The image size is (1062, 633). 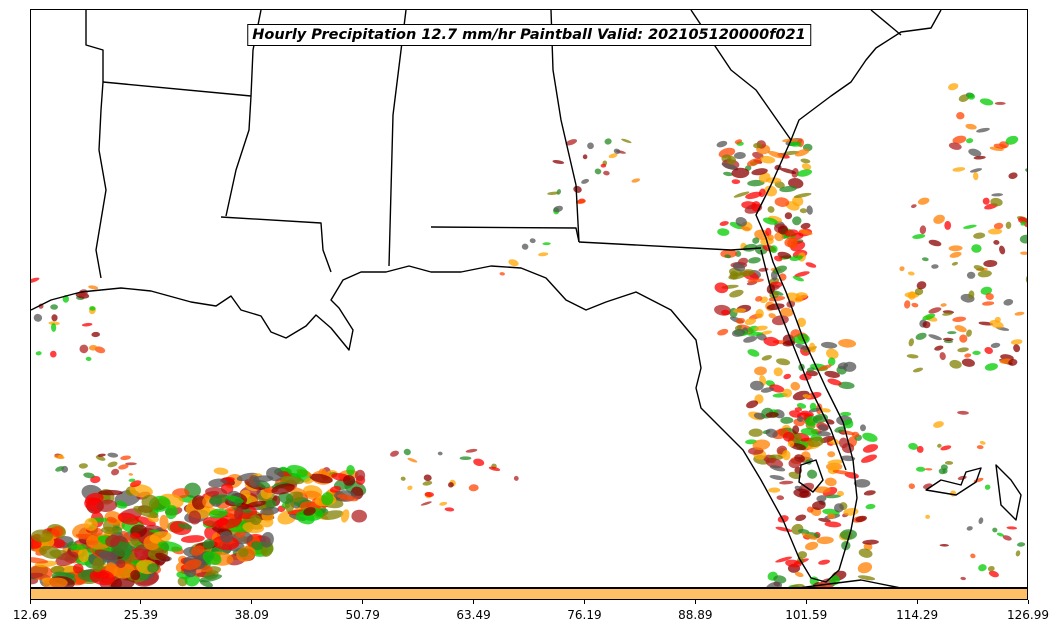 I want to click on lake-okeechobee, so click(x=811, y=476).